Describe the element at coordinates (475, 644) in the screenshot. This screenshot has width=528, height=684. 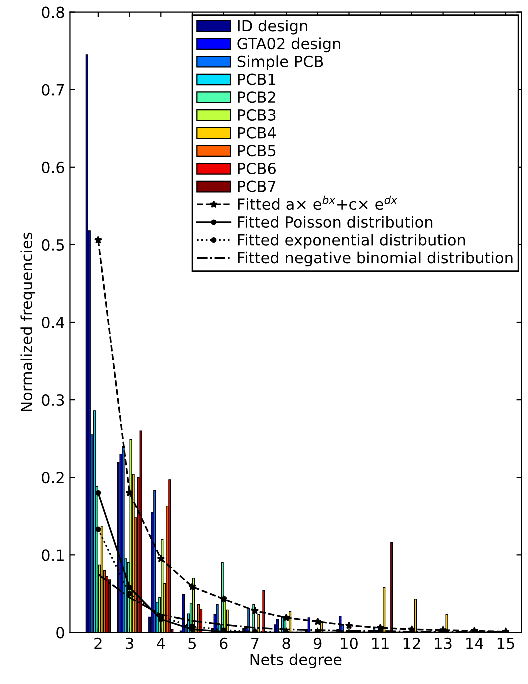
I see `x-tick-label: 14` at that location.